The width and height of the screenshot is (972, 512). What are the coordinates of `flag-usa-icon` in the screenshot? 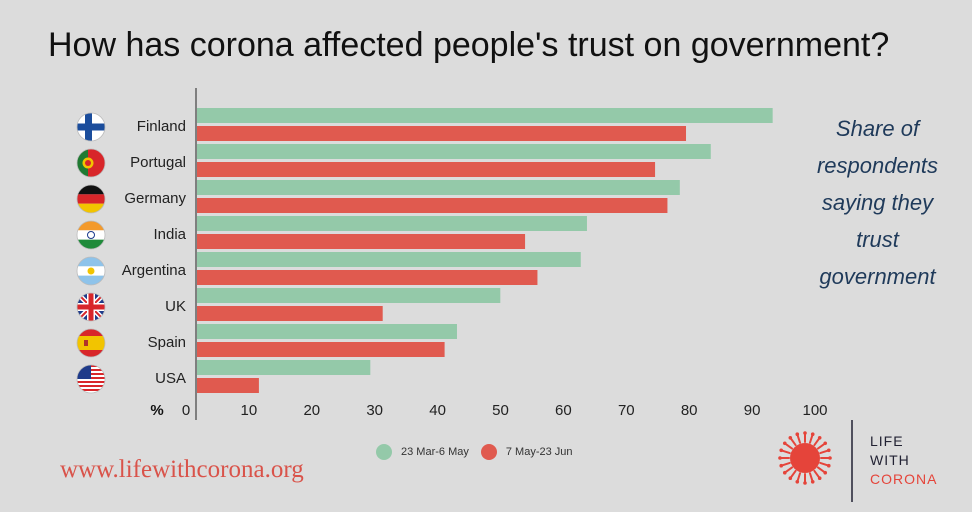 It's located at (91, 379).